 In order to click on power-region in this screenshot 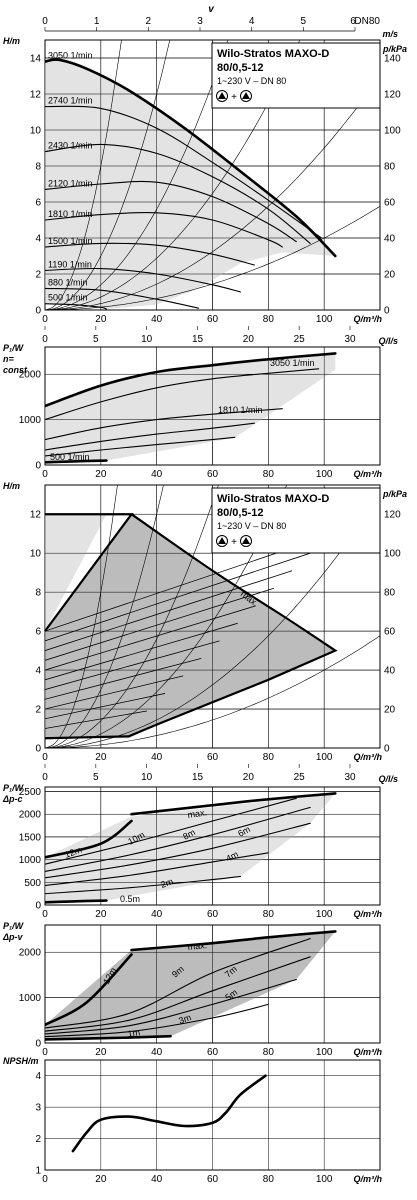, I will do `click(190, 408)`.